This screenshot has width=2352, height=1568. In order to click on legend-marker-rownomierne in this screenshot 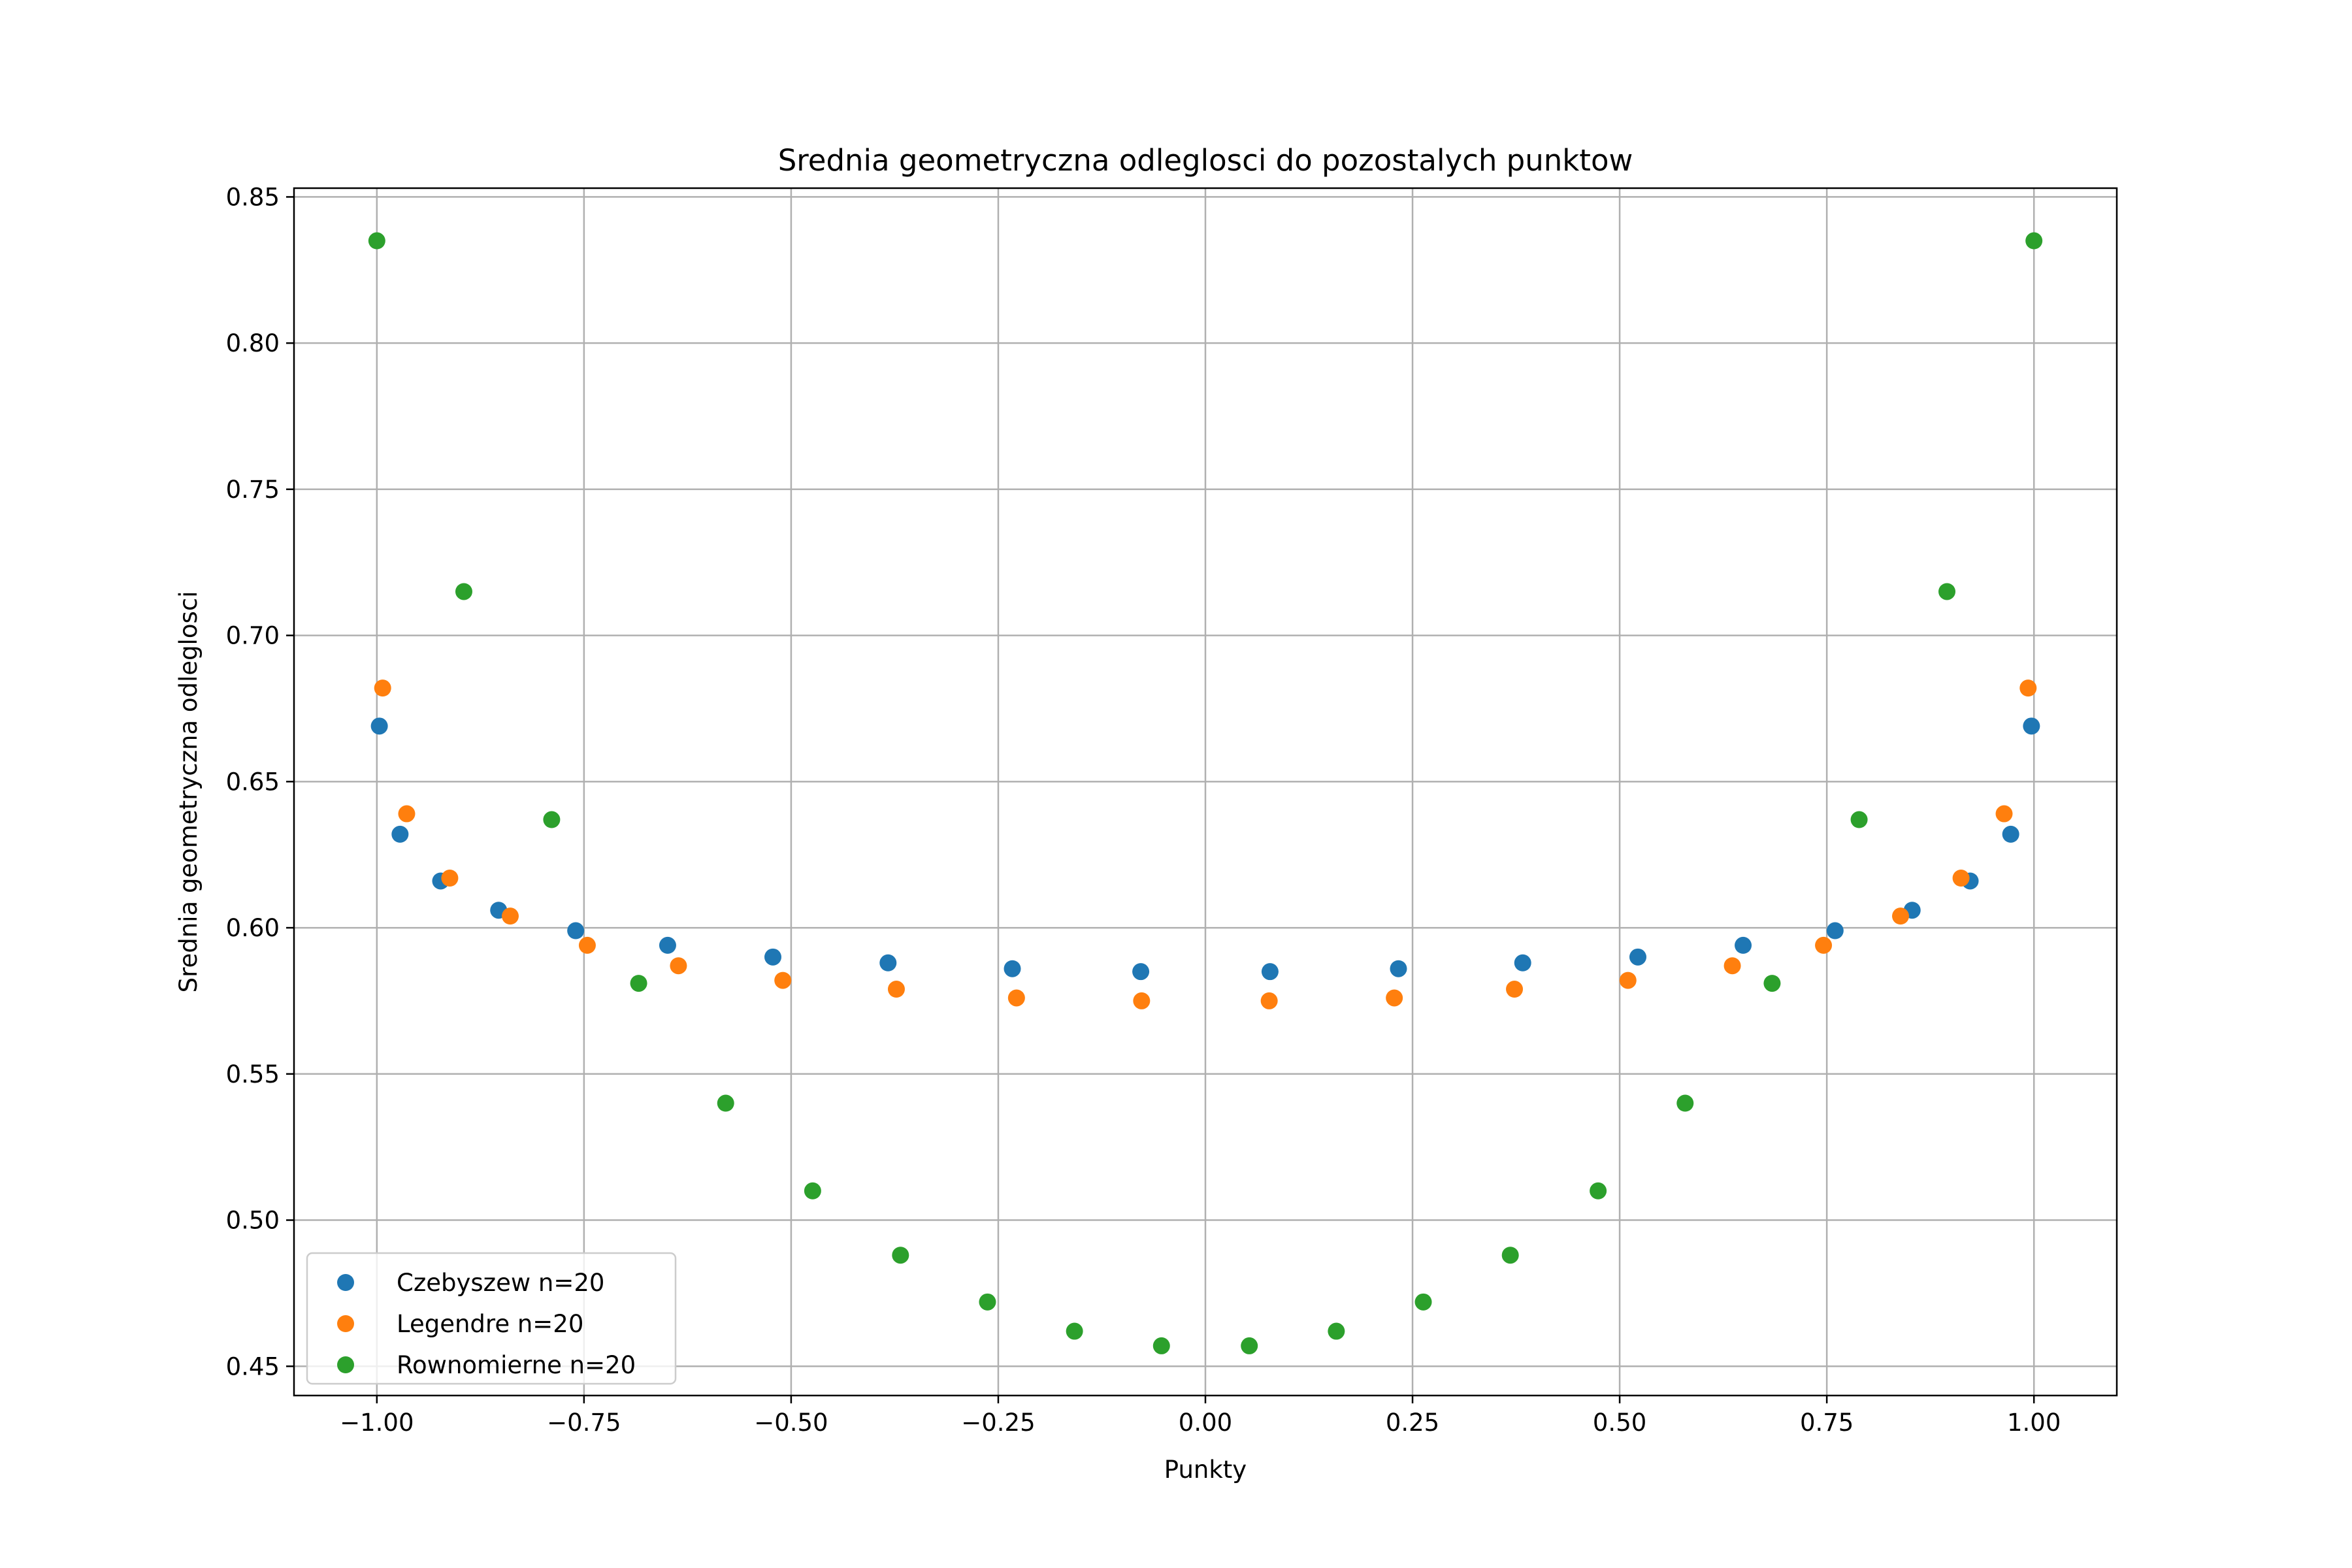, I will do `click(345, 1364)`.